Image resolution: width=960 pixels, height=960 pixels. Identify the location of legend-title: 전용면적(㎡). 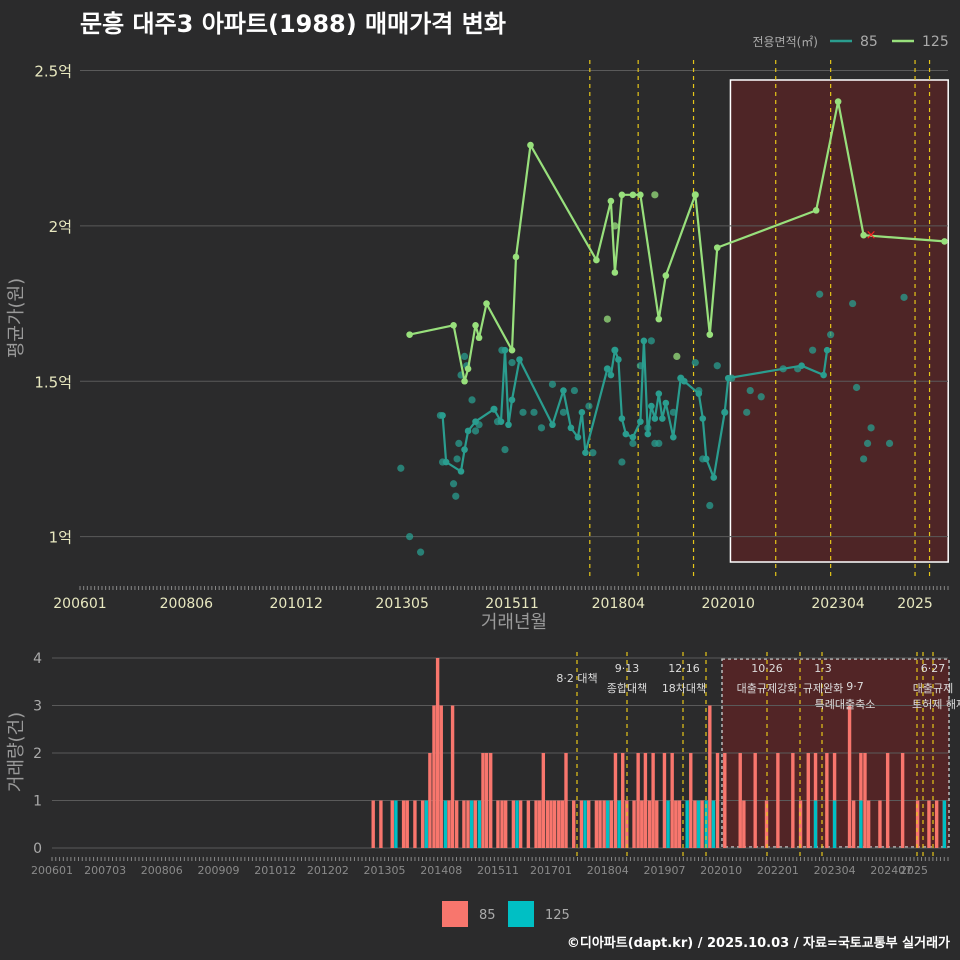
(785, 42).